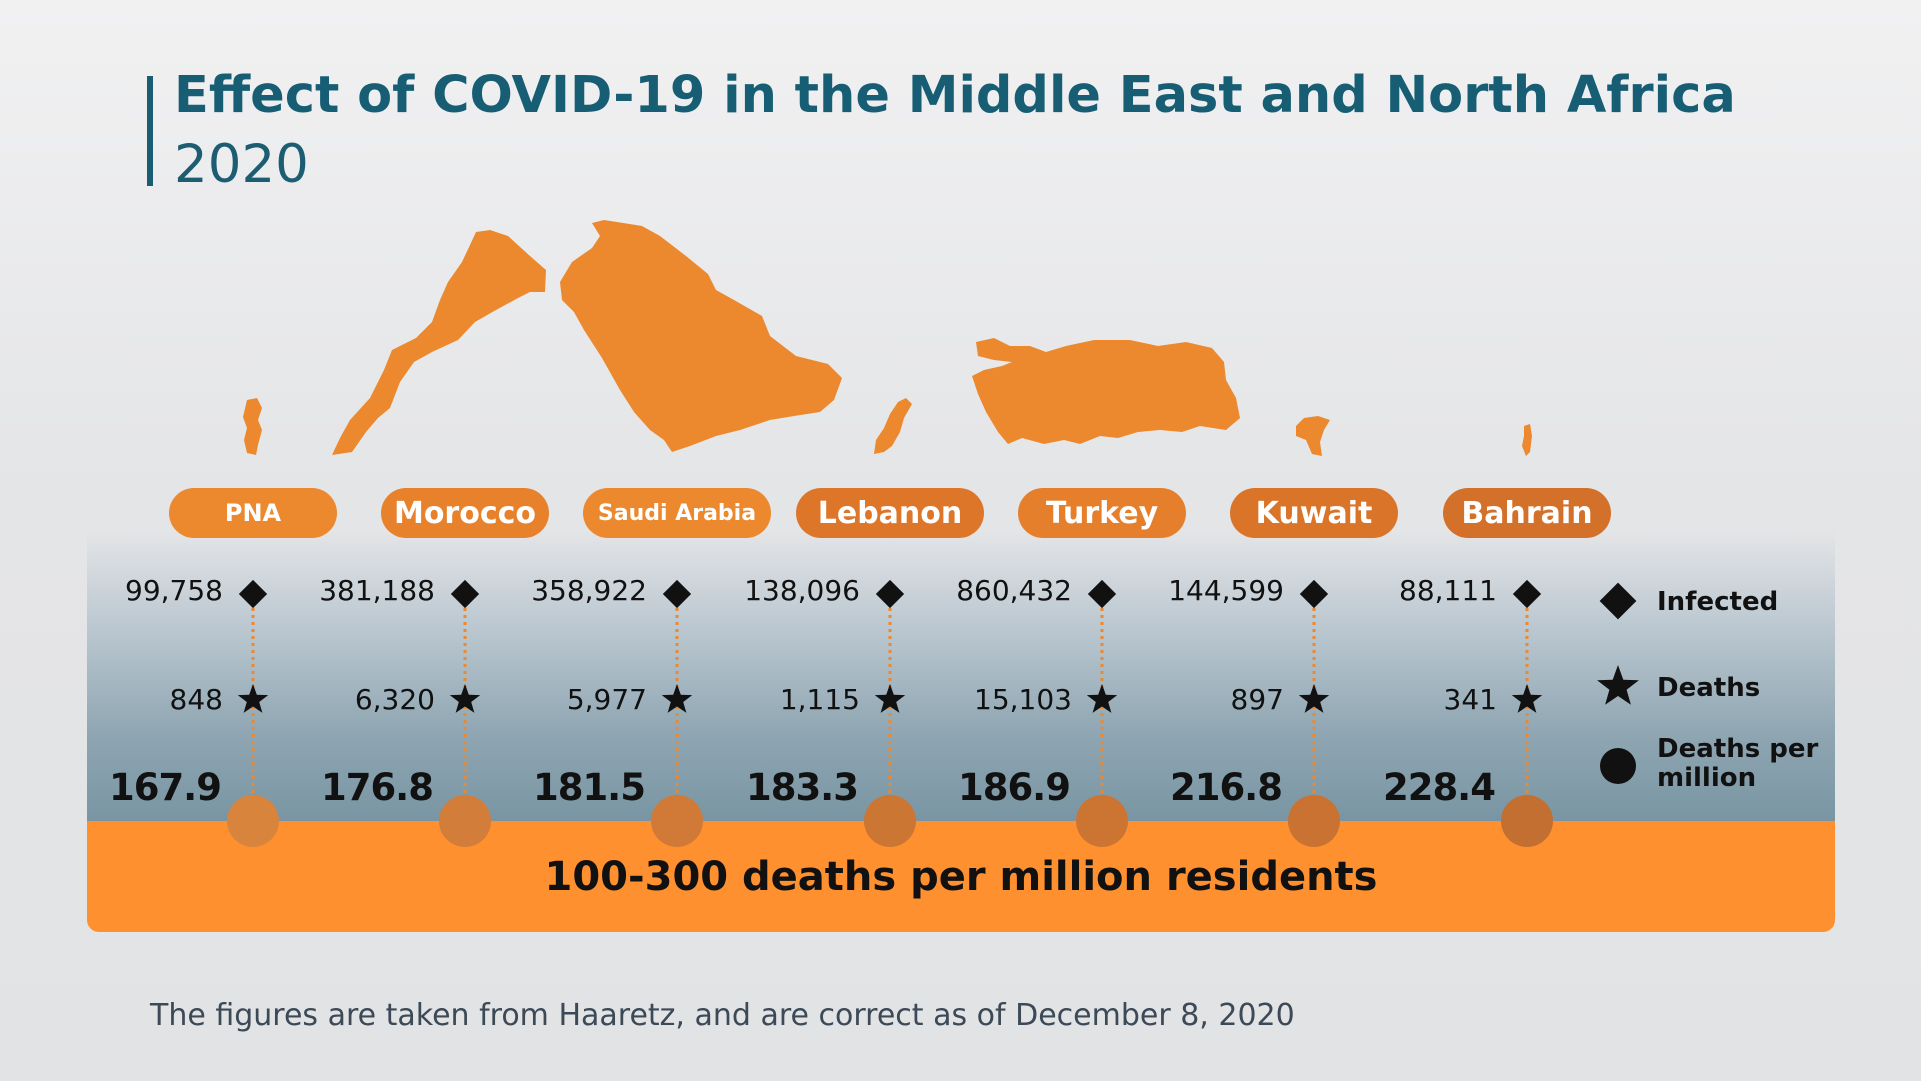  What do you see at coordinates (1618, 766) in the screenshot?
I see `legend-dpm-marker` at bounding box center [1618, 766].